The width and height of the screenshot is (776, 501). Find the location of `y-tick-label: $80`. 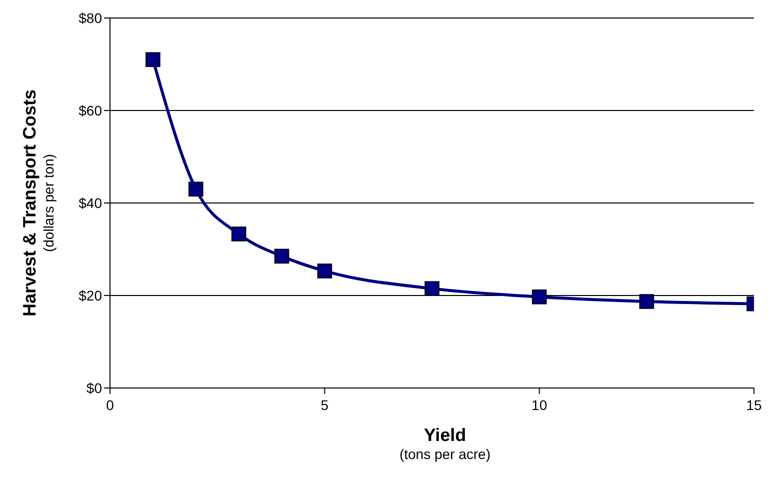

y-tick-label: $80 is located at coordinates (90, 18).